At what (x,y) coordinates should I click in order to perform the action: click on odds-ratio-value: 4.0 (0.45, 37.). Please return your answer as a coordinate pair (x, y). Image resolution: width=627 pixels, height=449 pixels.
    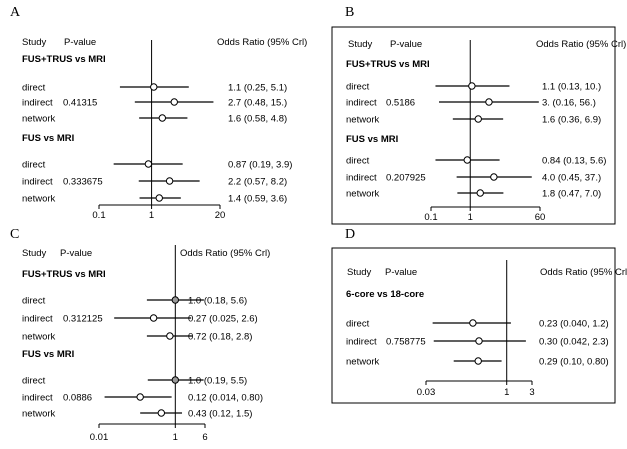
    Looking at the image, I should click on (571, 178).